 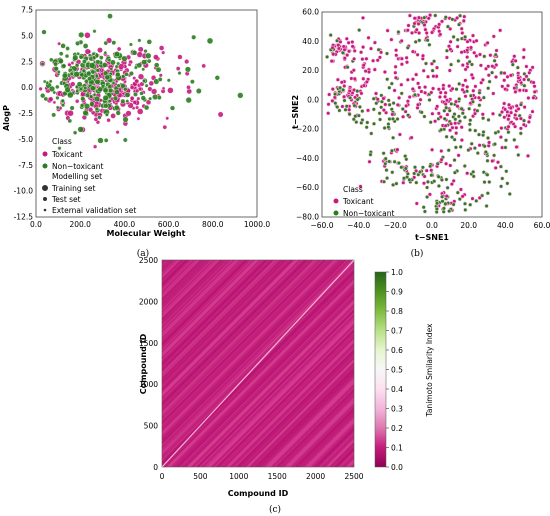 What do you see at coordinates (238, 476) in the screenshot?
I see `panel-c-x-tick-label: 1000` at bounding box center [238, 476].